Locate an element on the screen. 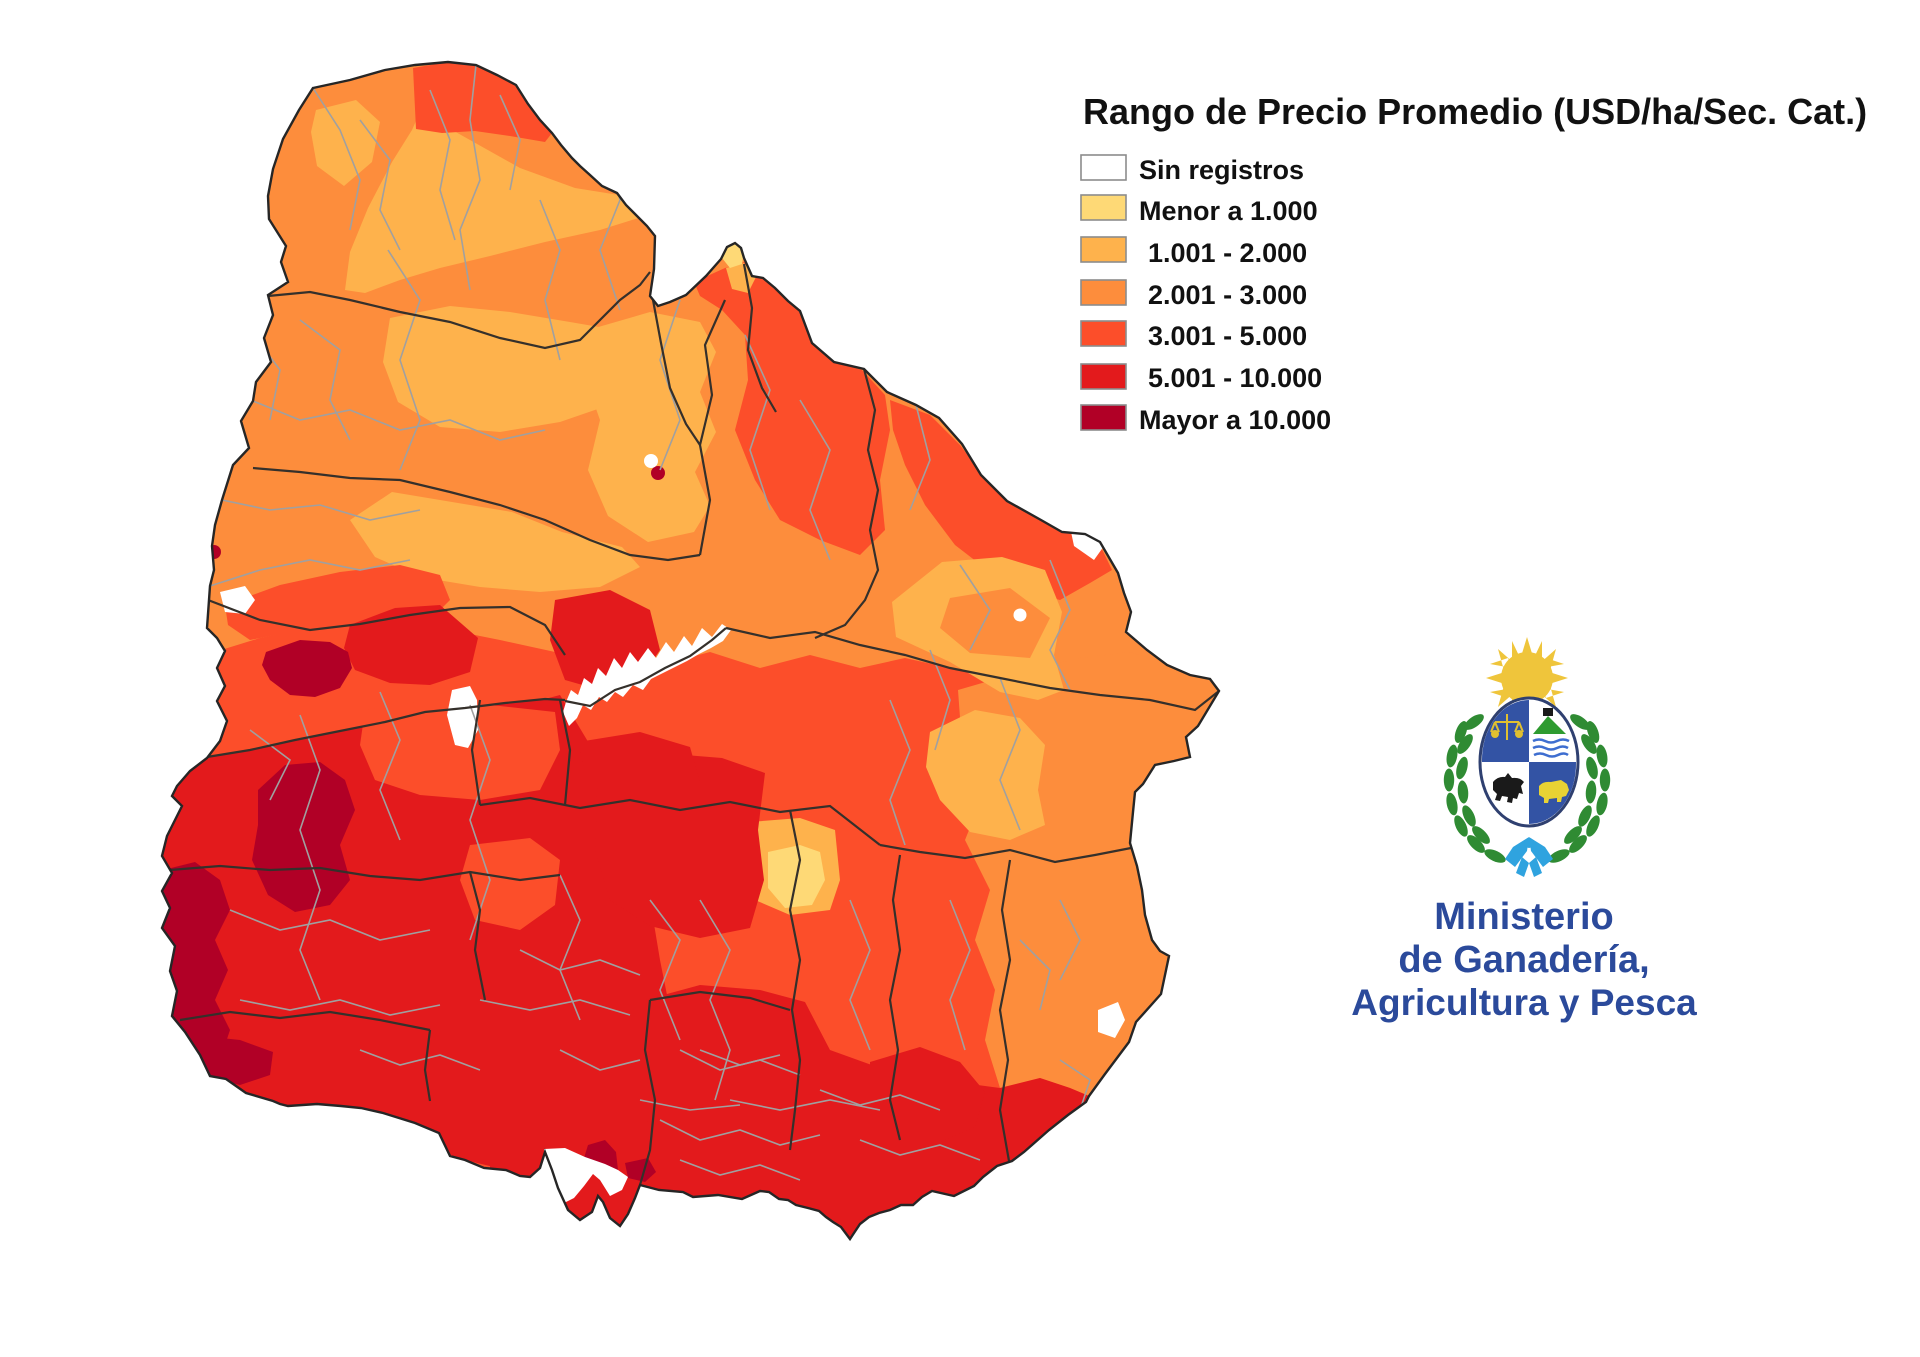 This screenshot has height=1357, width=1920. svg-text: Ministerio is located at coordinates (1523, 917).